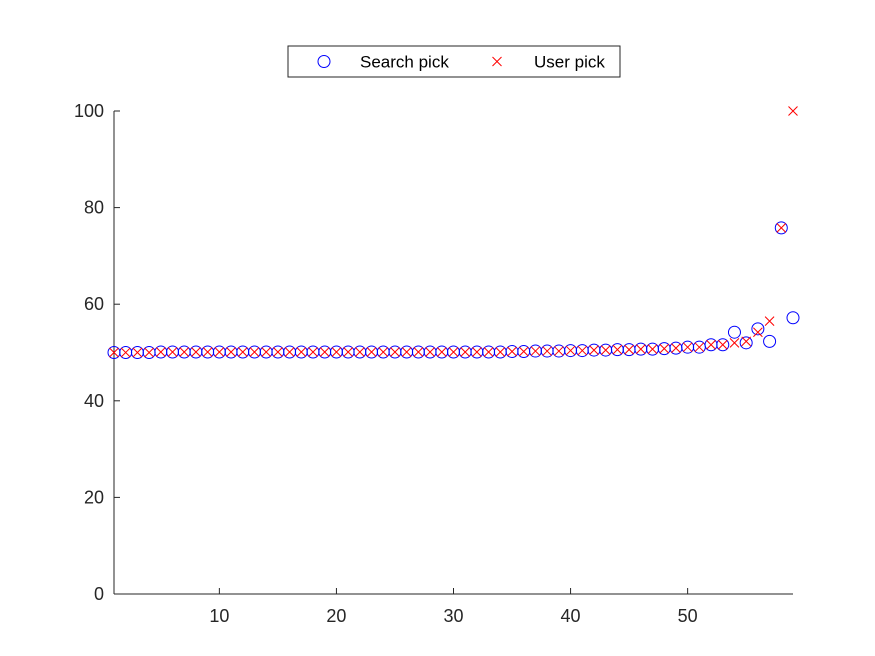  Describe the element at coordinates (404, 62) in the screenshot. I see `legend-label: Search pick` at that location.